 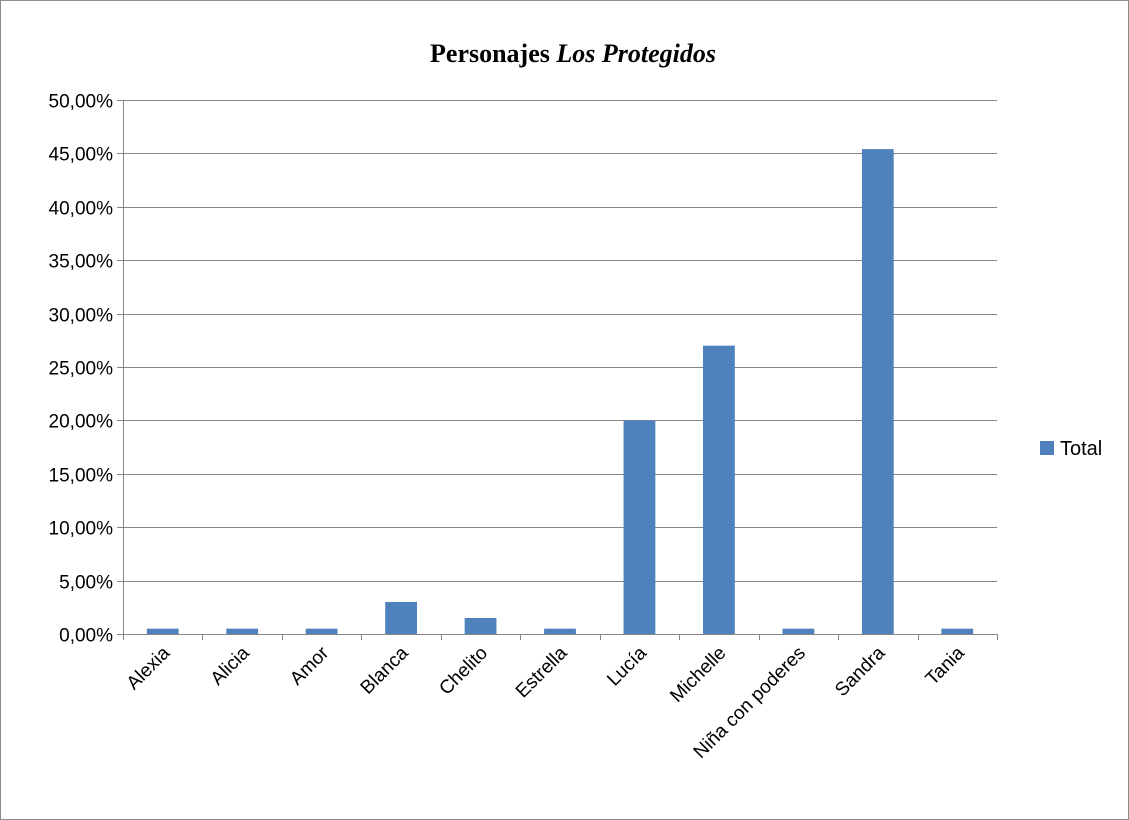 I want to click on x-tick-label: Chelito, so click(x=463, y=671).